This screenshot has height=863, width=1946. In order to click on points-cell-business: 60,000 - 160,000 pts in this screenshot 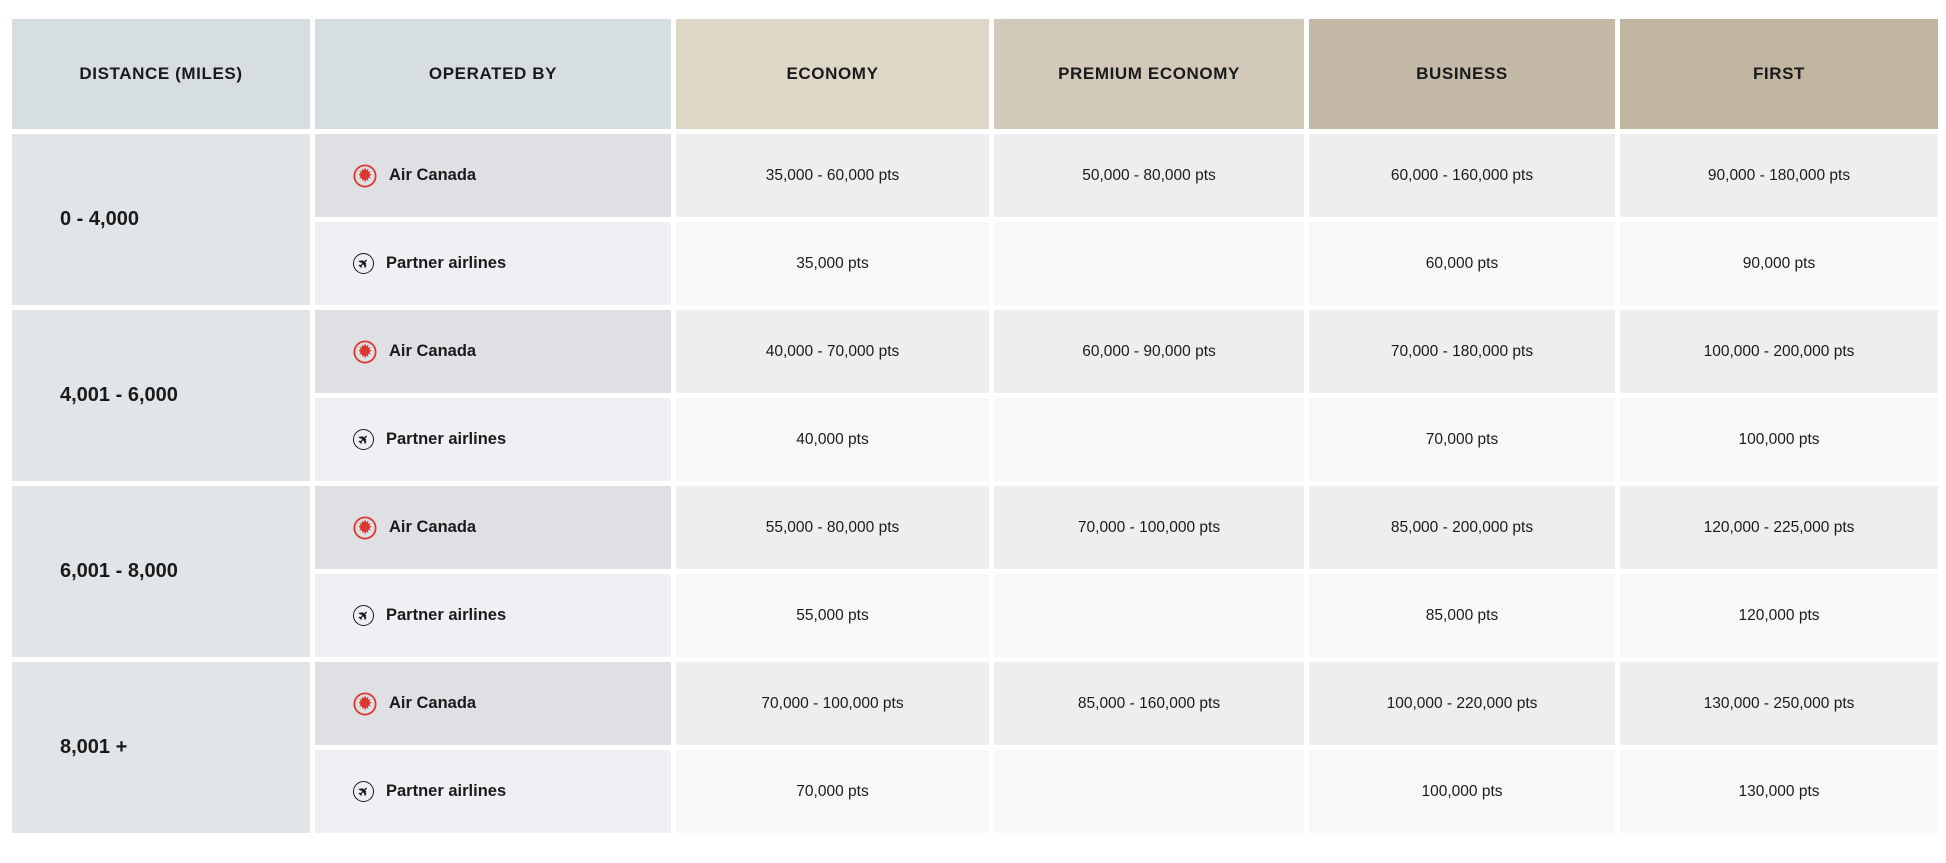, I will do `click(1462, 175)`.